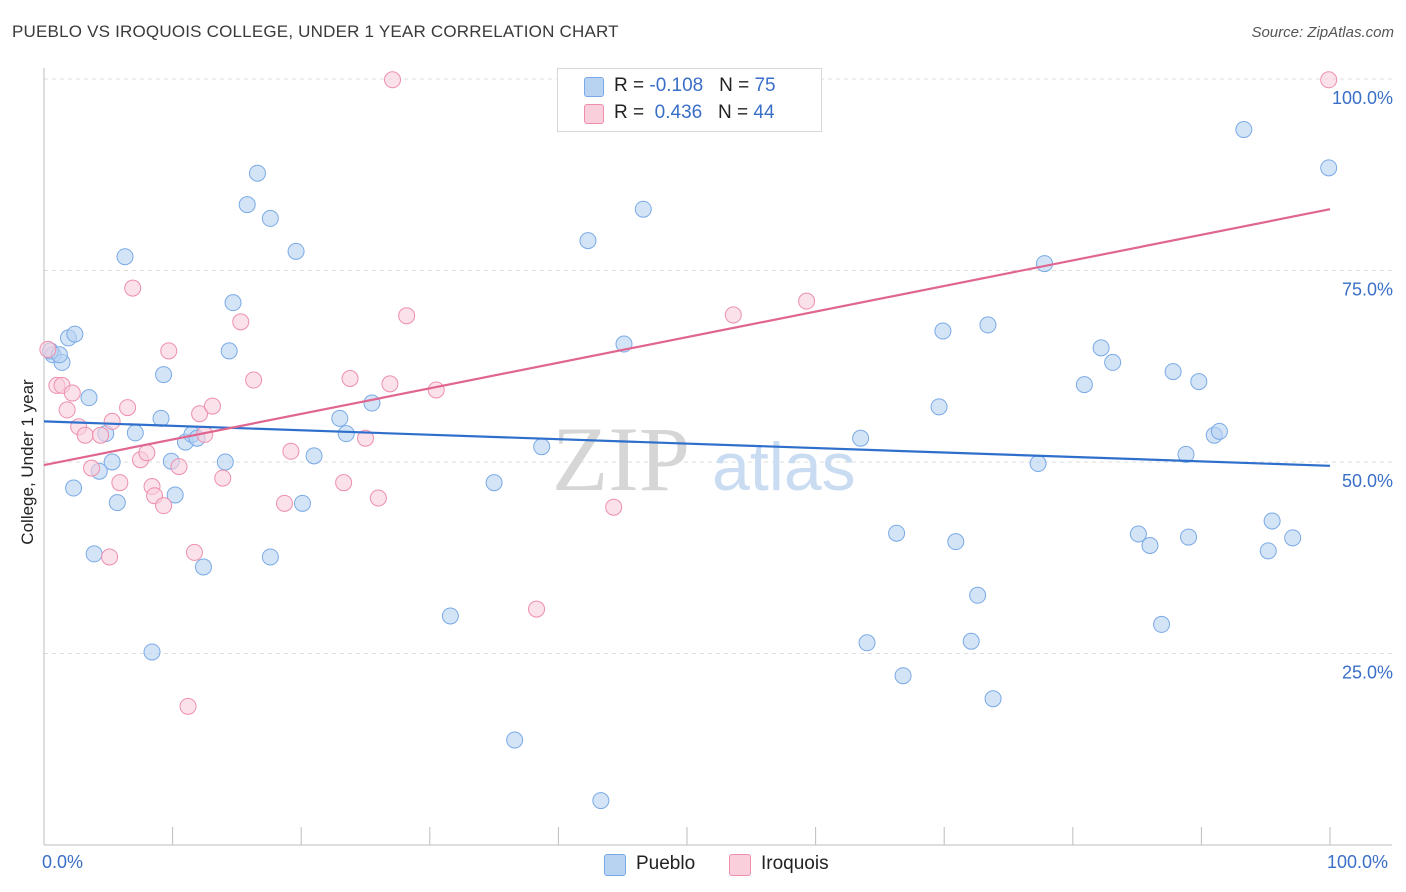  What do you see at coordinates (689, 100) in the screenshot?
I see `stats-legend: R = -0.108 N = 75 R = 0.436 N = 44` at bounding box center [689, 100].